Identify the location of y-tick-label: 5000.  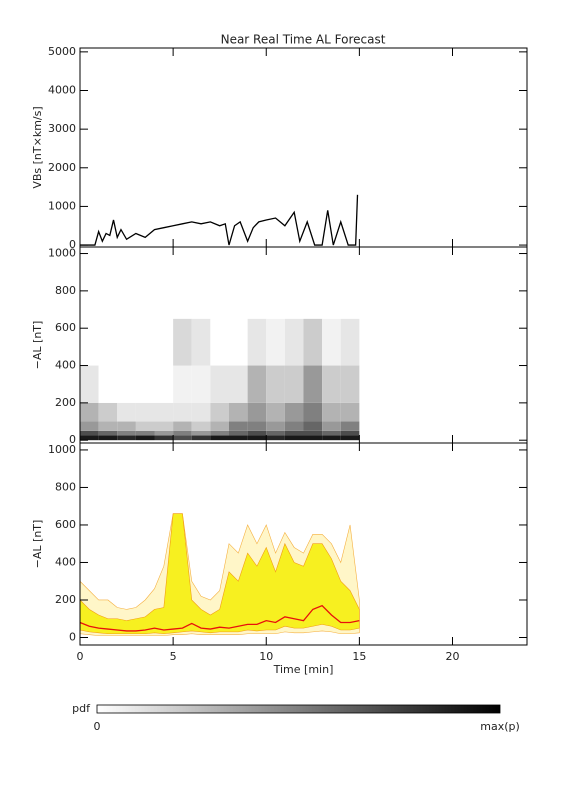
(62, 51).